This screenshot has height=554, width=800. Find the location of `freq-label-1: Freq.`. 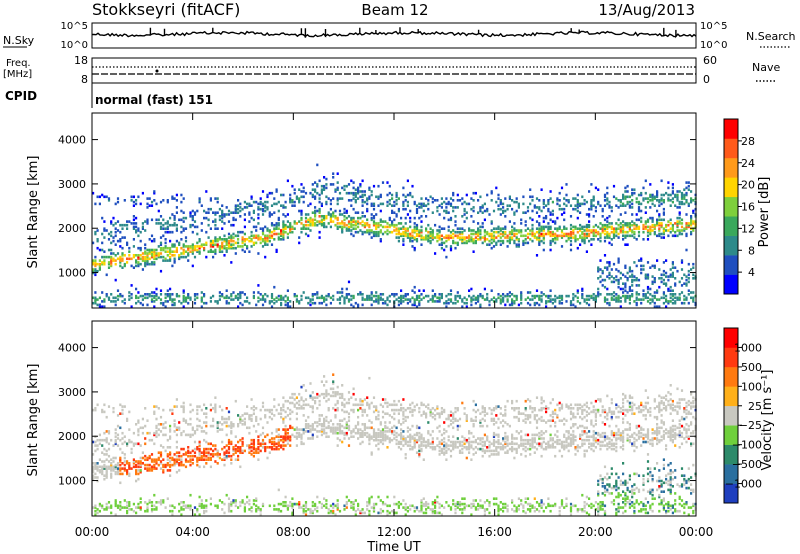

freq-label-1: Freq. is located at coordinates (18, 63).